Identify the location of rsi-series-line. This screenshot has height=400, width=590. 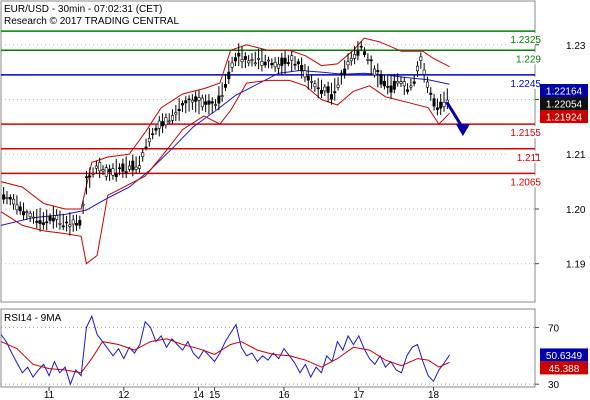
(225, 350).